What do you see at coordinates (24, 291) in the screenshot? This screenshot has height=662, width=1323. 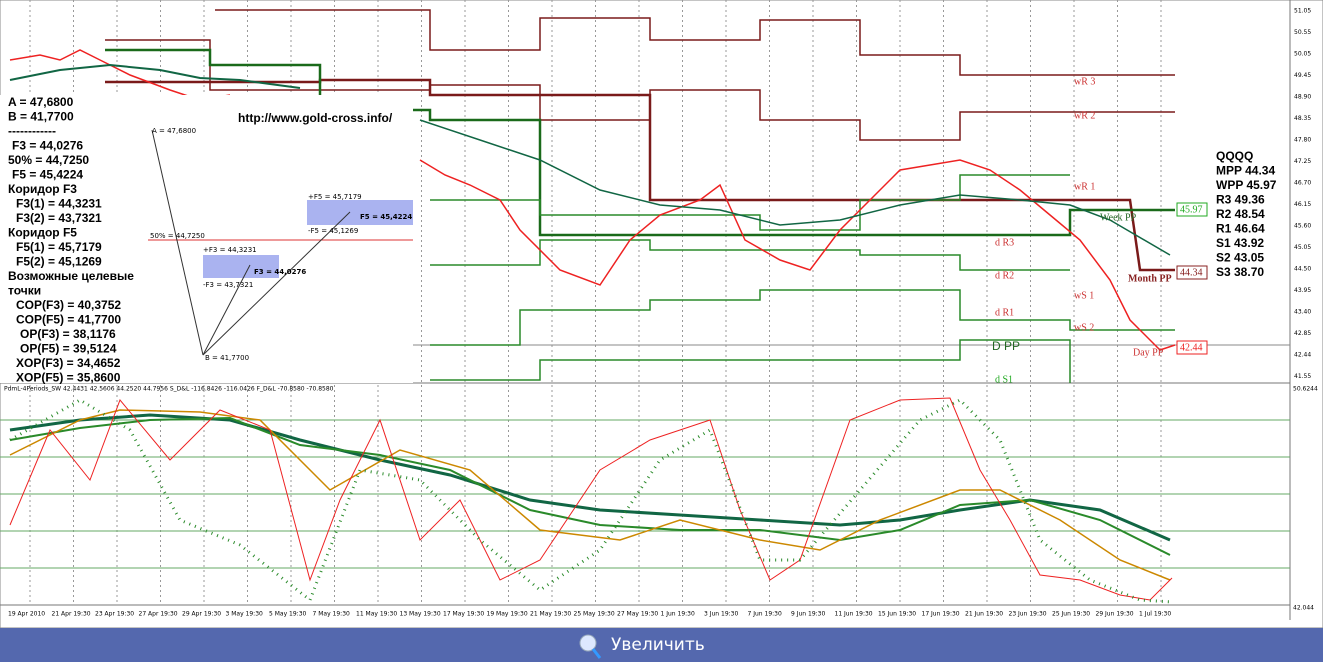 I see `level-text: точки` at bounding box center [24, 291].